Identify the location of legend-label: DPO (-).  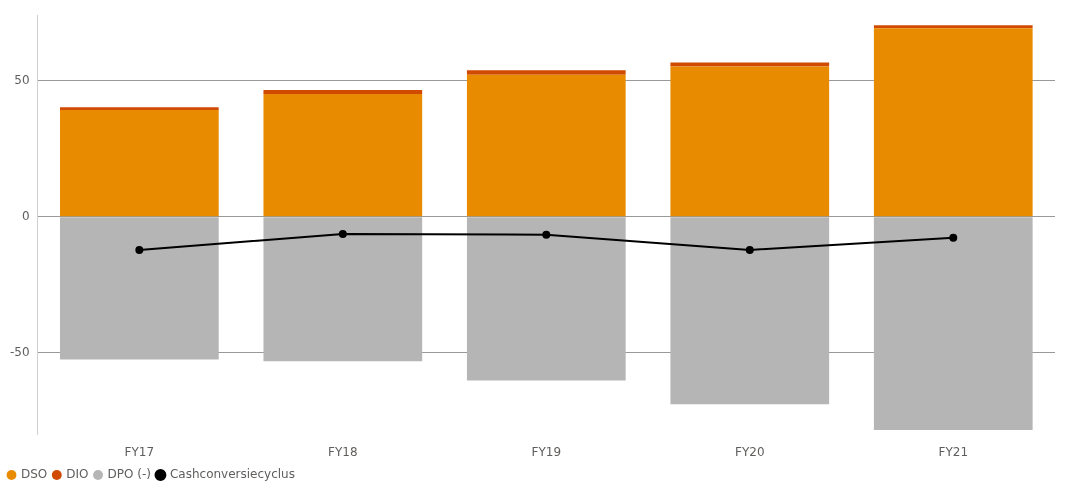
(129, 474).